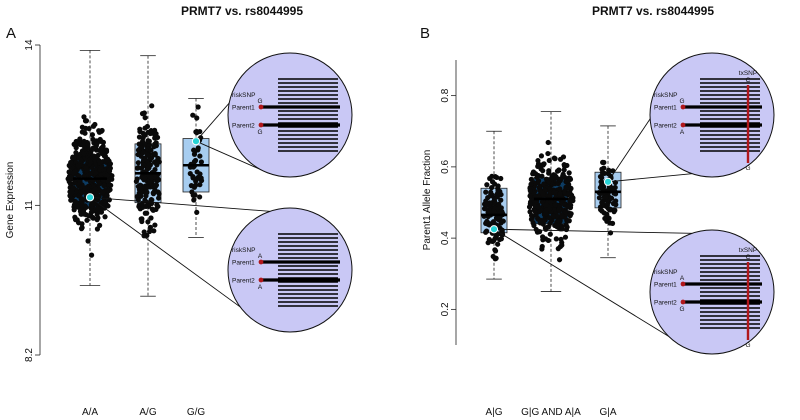 Image resolution: width=800 pixels, height=420 pixels. I want to click on risksnp-label: riskSNP, so click(243, 95).